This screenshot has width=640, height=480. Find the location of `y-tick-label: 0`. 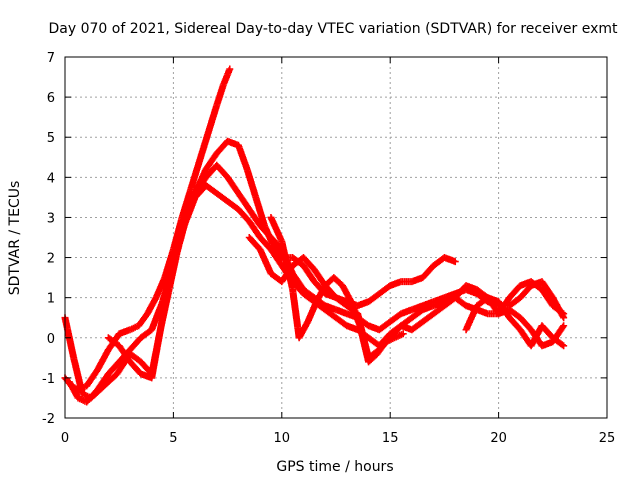

y-tick-label: 0 is located at coordinates (51, 339).